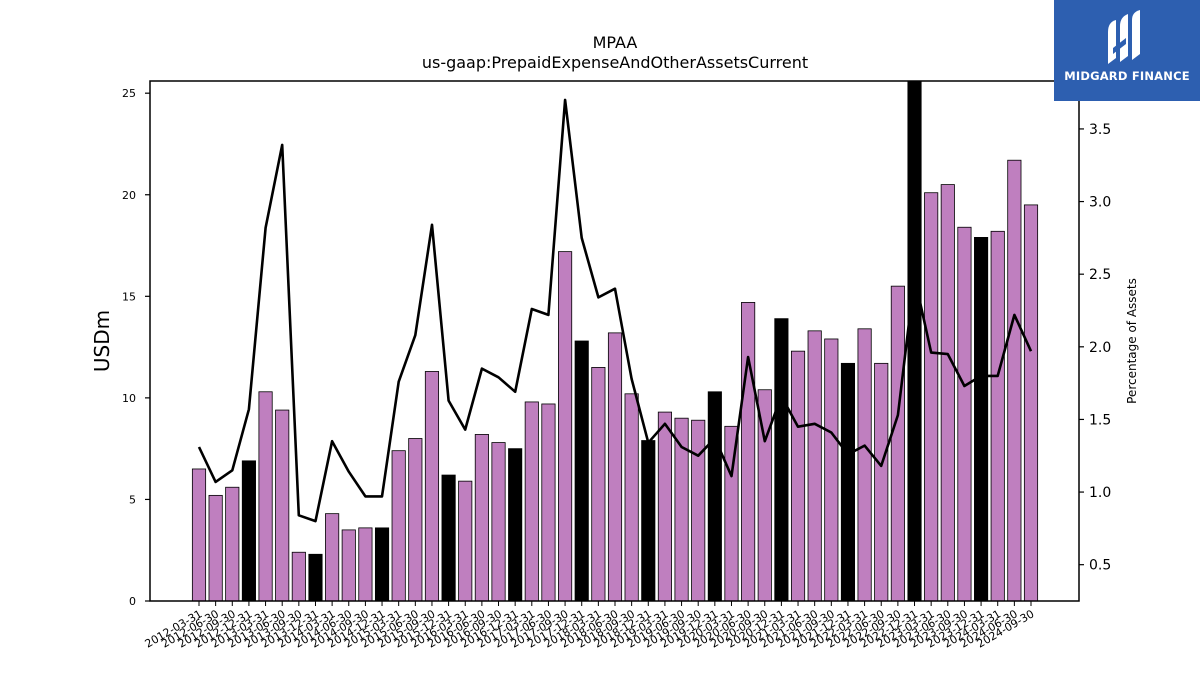 Image resolution: width=1200 pixels, height=675 pixels. I want to click on y-tick-label: 0, so click(132, 601).